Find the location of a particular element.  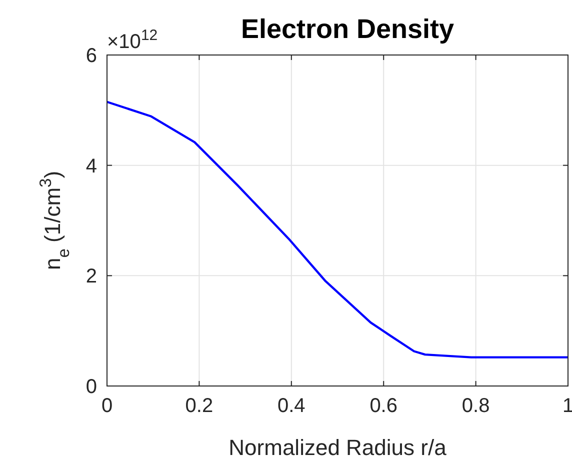

y-tick-label: 6 is located at coordinates (91, 56).